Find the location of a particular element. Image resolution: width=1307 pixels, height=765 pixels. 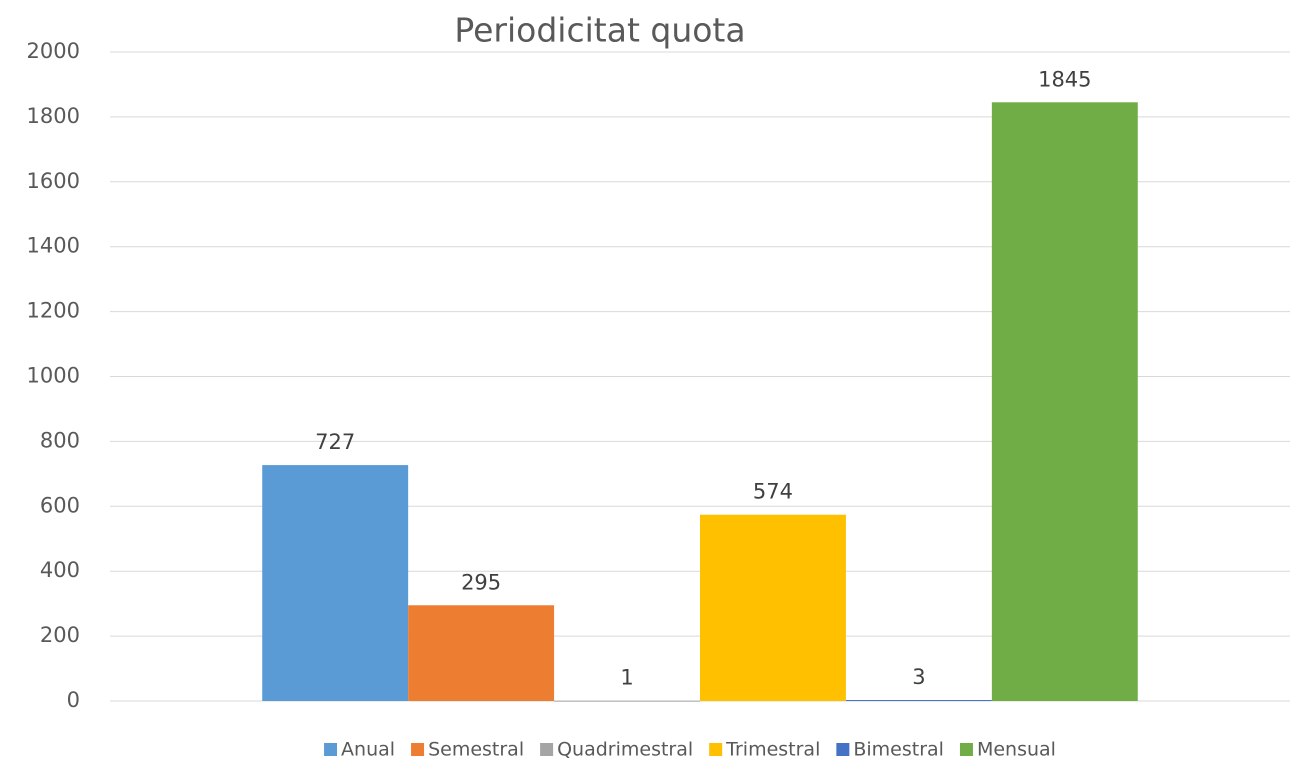

legend-label: Bimestral is located at coordinates (898, 750).